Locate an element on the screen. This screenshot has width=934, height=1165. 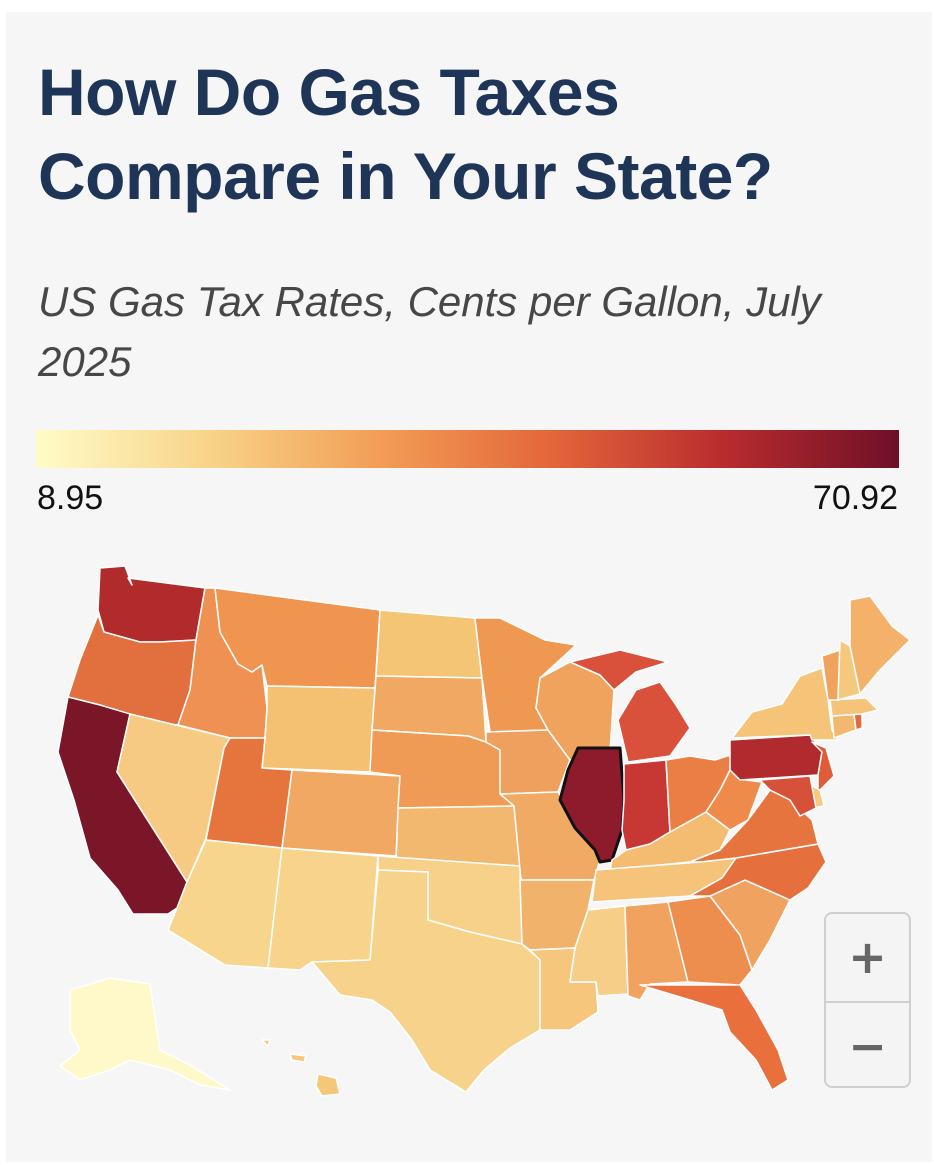
state-fl is located at coordinates (714, 1037).